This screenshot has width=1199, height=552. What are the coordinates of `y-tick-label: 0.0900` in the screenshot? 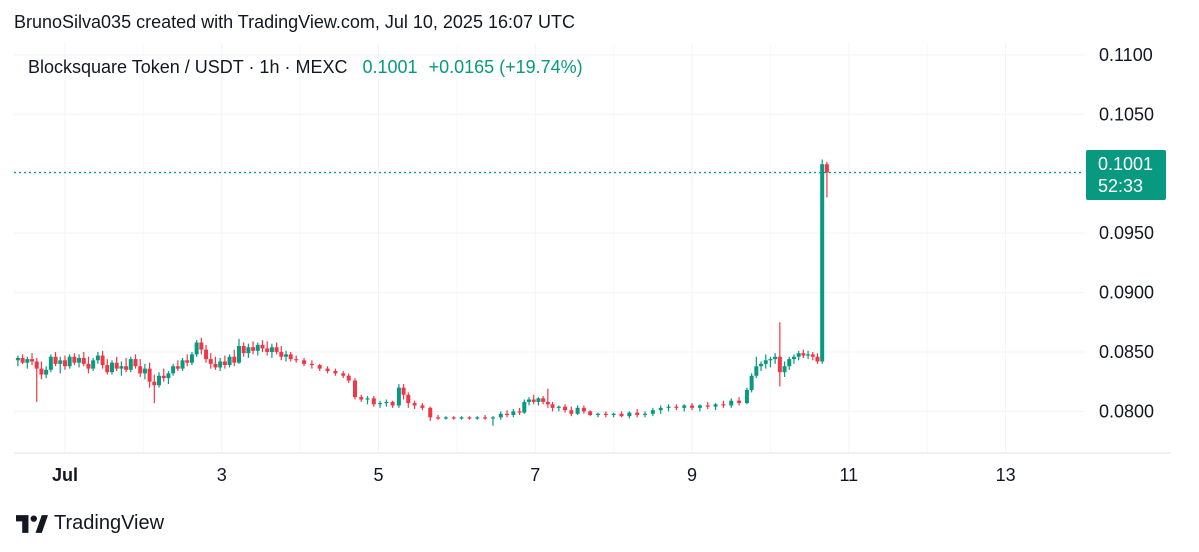 It's located at (1126, 293).